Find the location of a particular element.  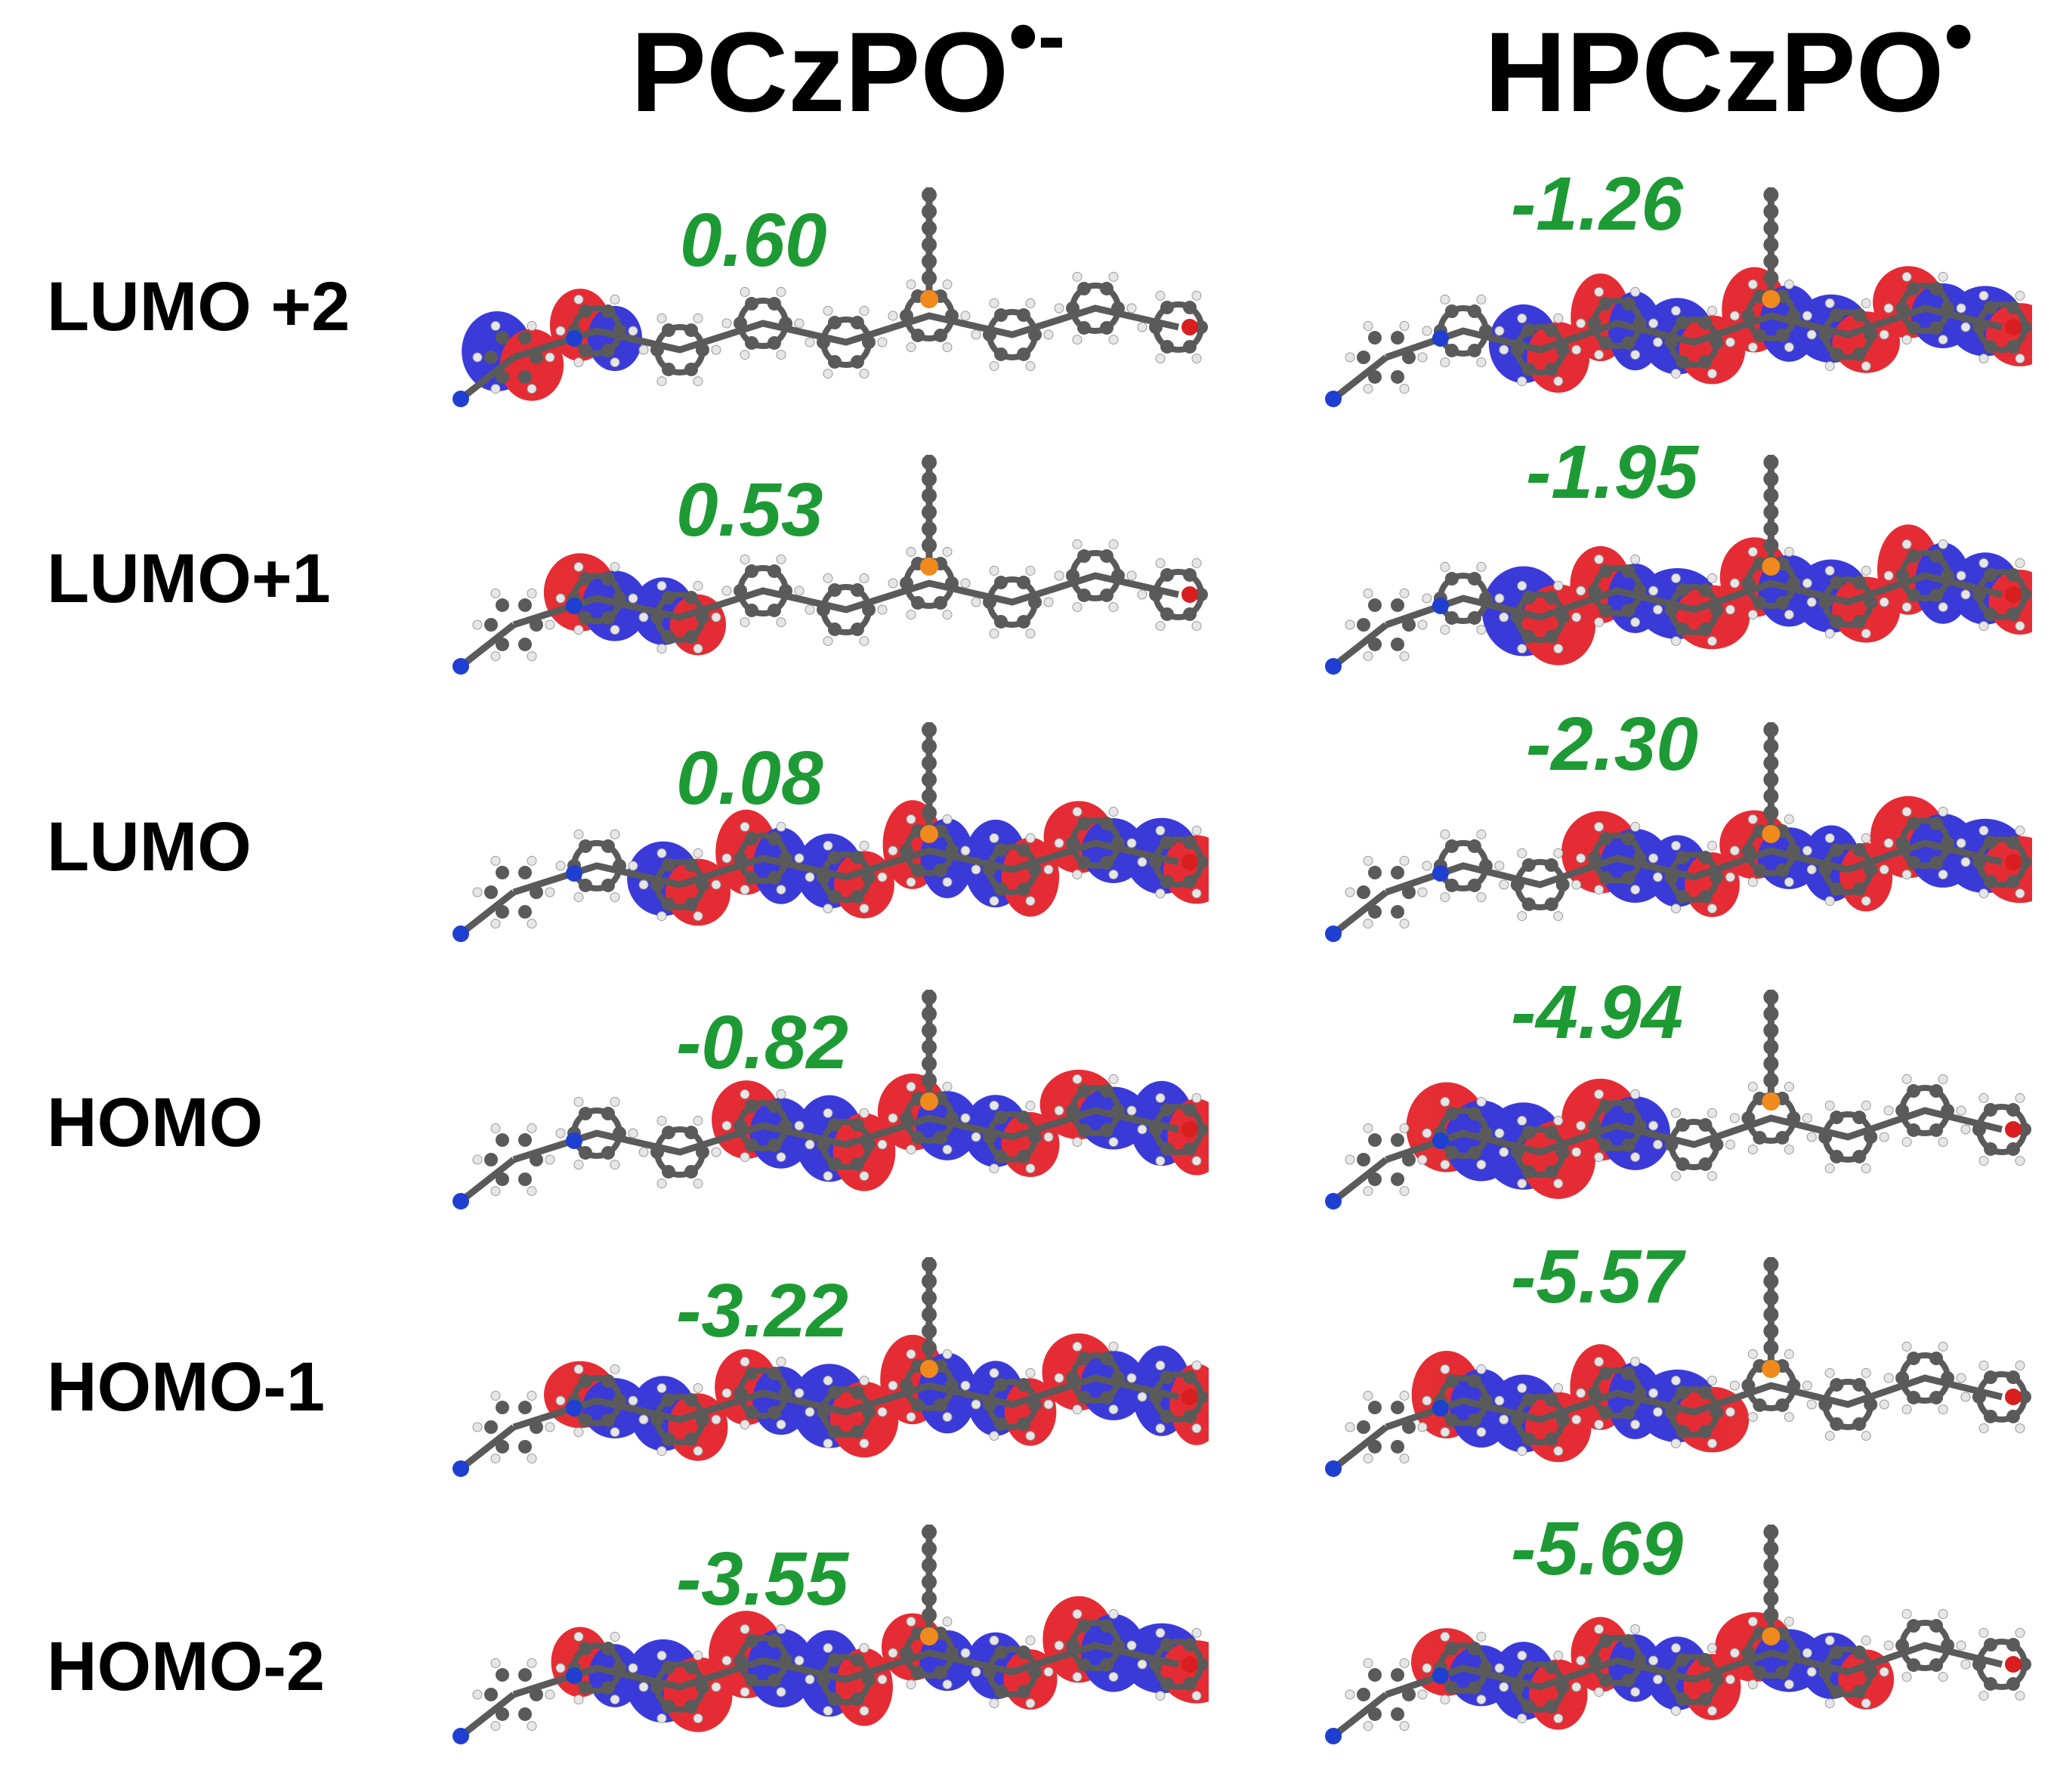

orbital-energy-right: -4.94 is located at coordinates (1597, 1012).